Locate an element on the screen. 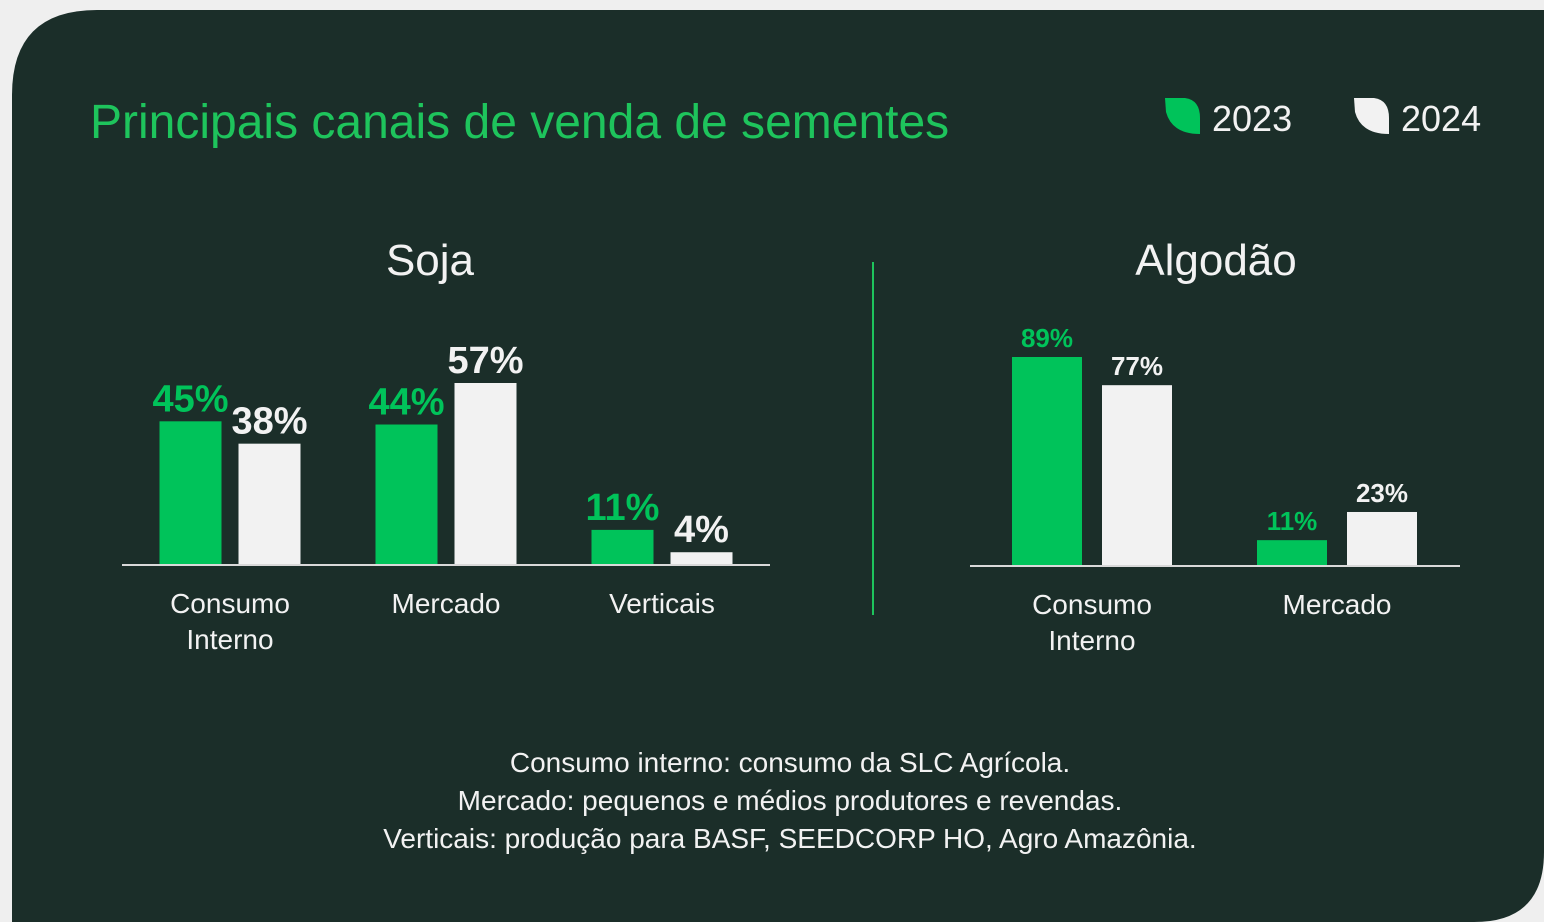  legend-label: 2023 is located at coordinates (1252, 118).